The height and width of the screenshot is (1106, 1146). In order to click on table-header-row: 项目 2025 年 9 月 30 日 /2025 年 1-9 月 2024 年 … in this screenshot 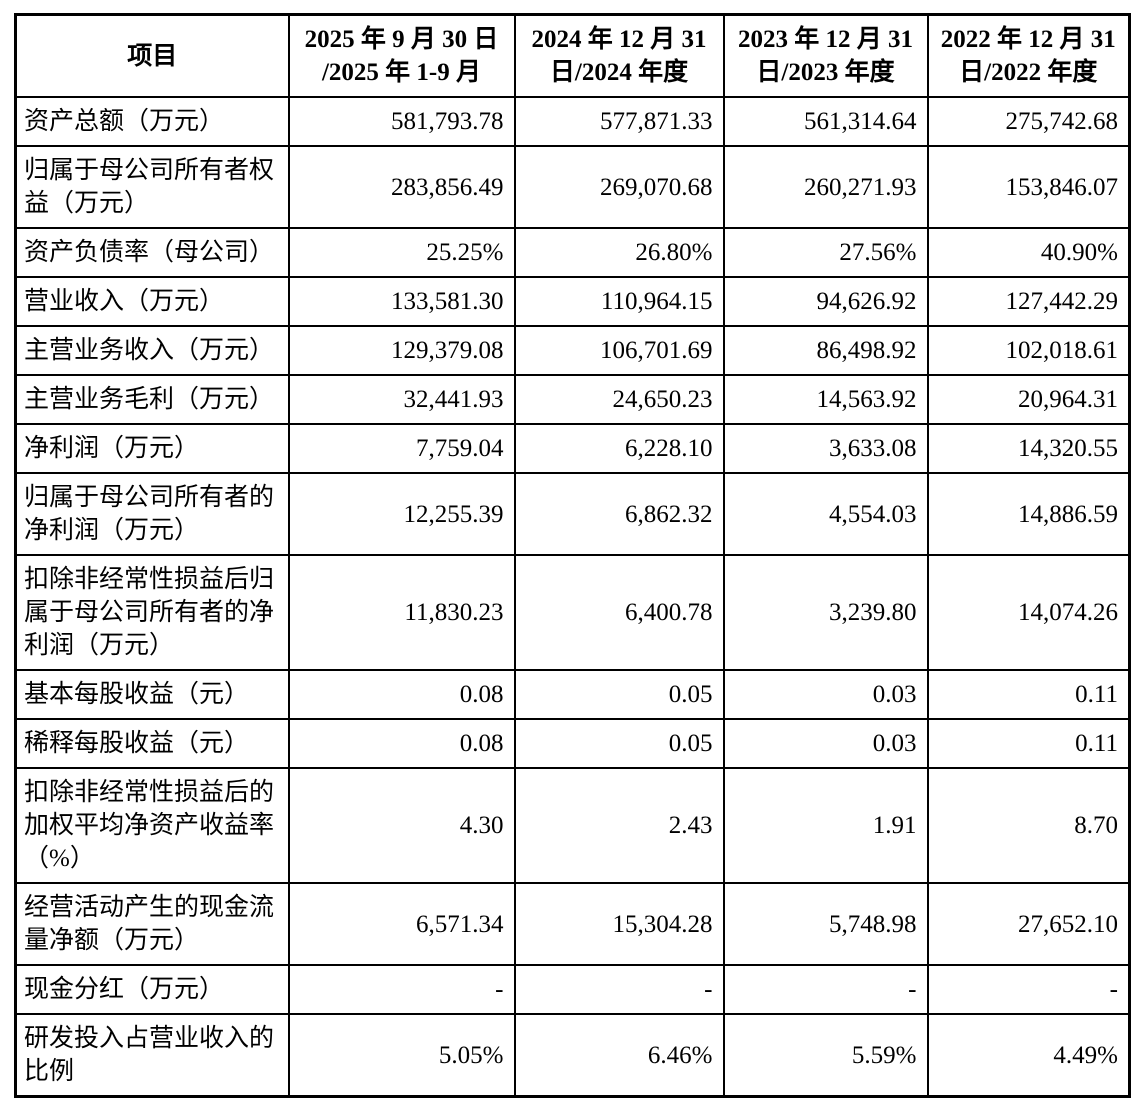, I will do `click(572, 55)`.